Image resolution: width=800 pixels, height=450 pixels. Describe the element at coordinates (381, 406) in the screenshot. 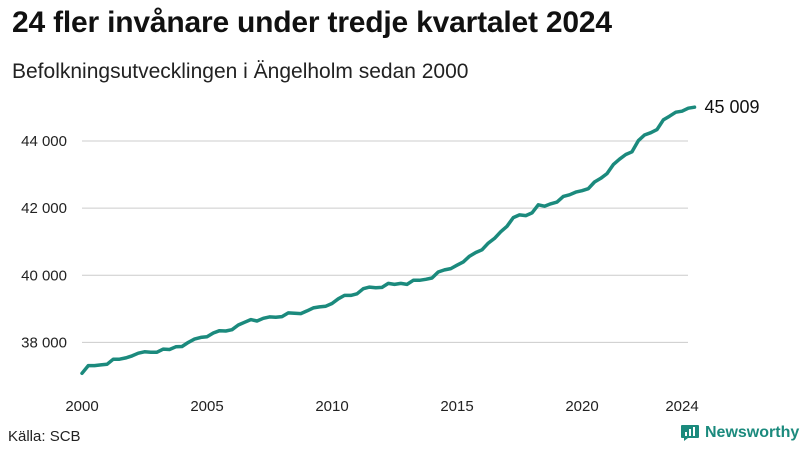

I see `x-axis-ticks: 2000 2005 2010 2015 2020 2024` at that location.